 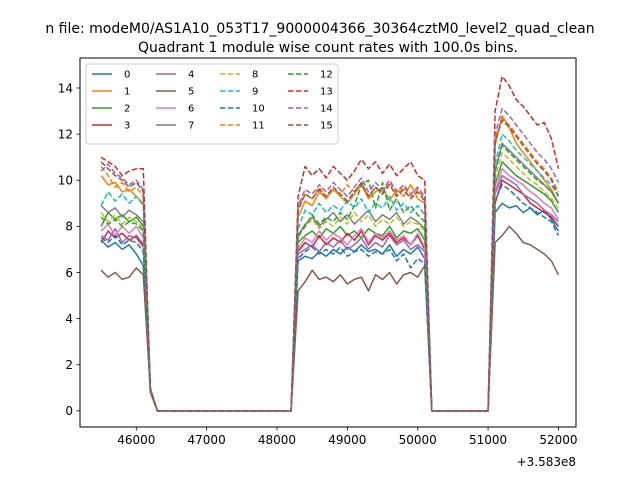 What do you see at coordinates (207, 440) in the screenshot?
I see `x-tick-label: 47000` at bounding box center [207, 440].